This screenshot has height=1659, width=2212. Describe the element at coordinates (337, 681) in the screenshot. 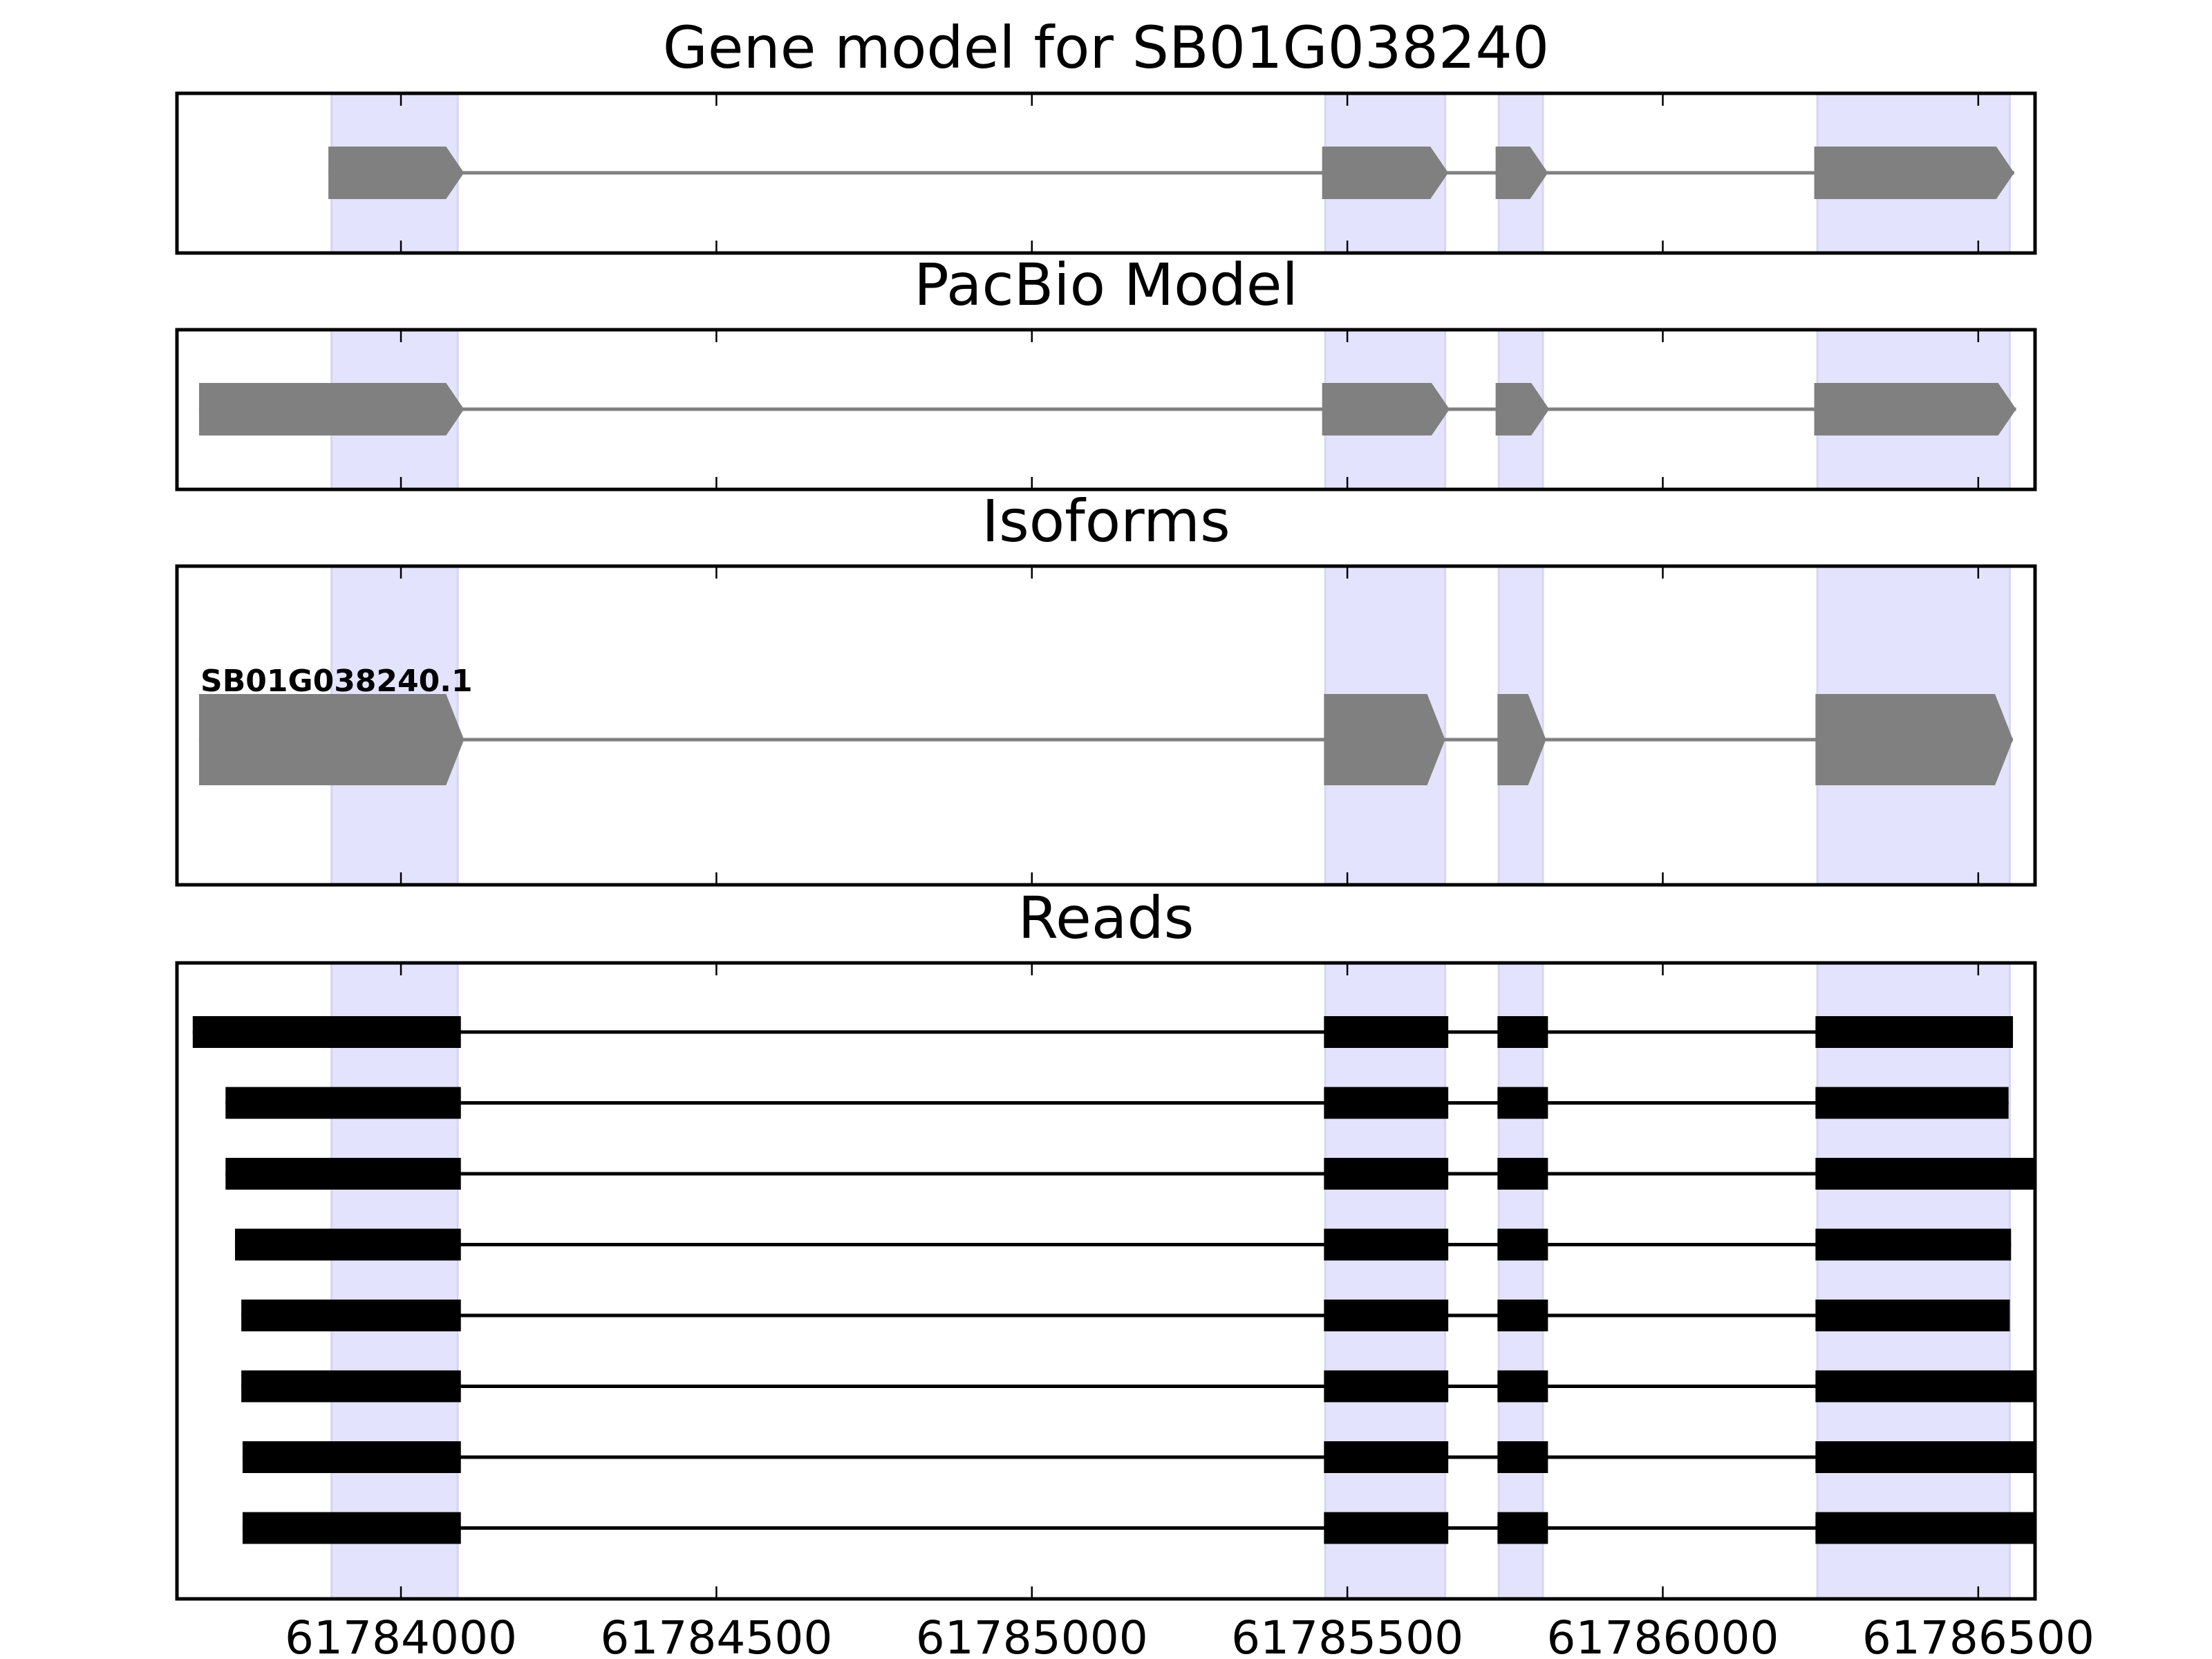

I see `isoform-label: SB01G038240.1` at that location.